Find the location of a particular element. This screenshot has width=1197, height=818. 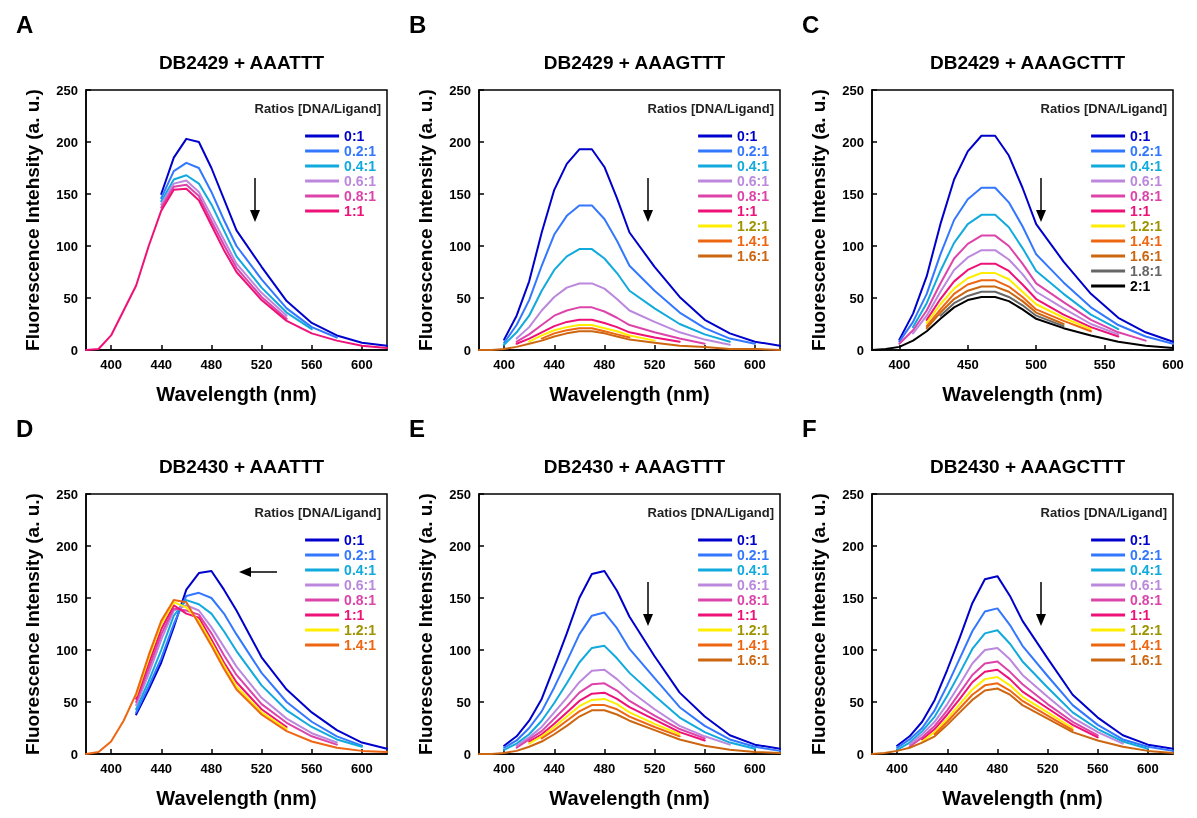

chart-title: DB2430 + AAAGCTTT is located at coordinates (1027, 466).